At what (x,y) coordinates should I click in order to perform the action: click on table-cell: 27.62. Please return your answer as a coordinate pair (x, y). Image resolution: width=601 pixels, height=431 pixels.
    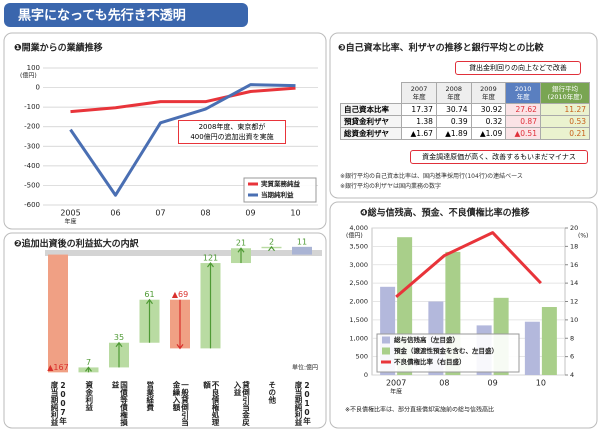
    Looking at the image, I should click on (523, 109).